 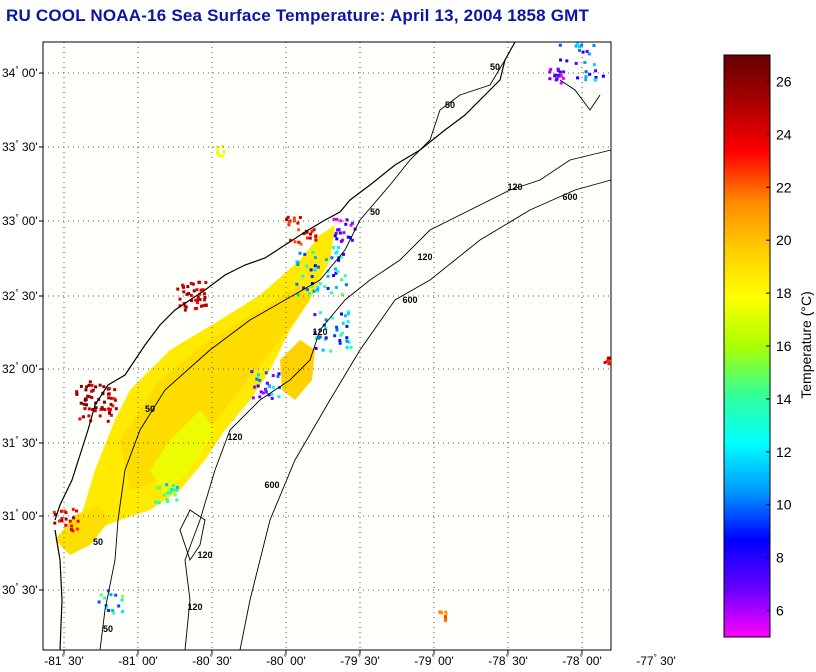 I want to click on sst-patch-offshore, so click(x=297, y=370).